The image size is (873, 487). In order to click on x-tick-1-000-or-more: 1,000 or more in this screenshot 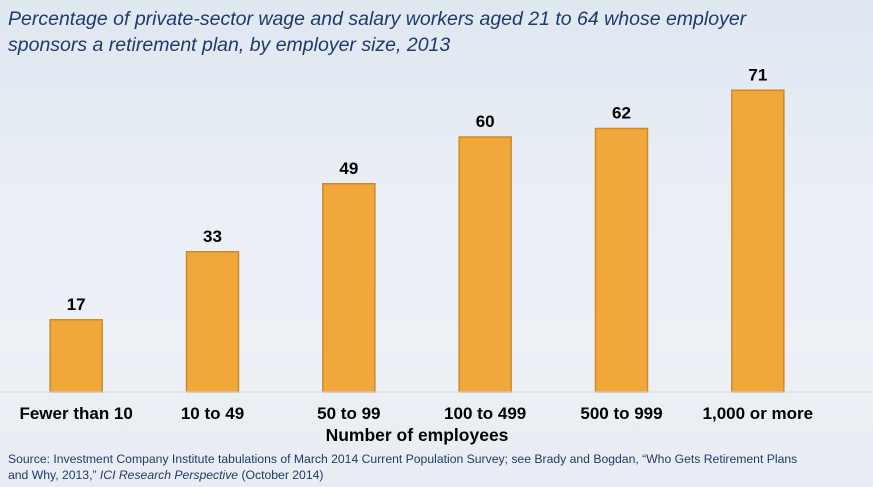, I will do `click(758, 413)`.